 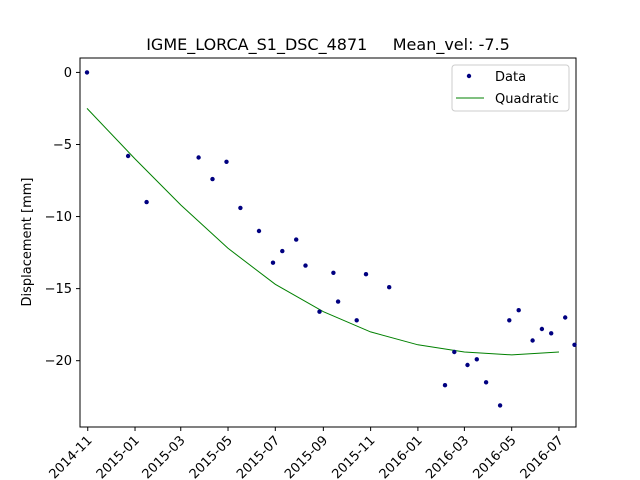 What do you see at coordinates (328, 45) in the screenshot?
I see `chart-title: IGME_LORCA_S1_DSC_4871 Mean_vel: -7.5` at bounding box center [328, 45].